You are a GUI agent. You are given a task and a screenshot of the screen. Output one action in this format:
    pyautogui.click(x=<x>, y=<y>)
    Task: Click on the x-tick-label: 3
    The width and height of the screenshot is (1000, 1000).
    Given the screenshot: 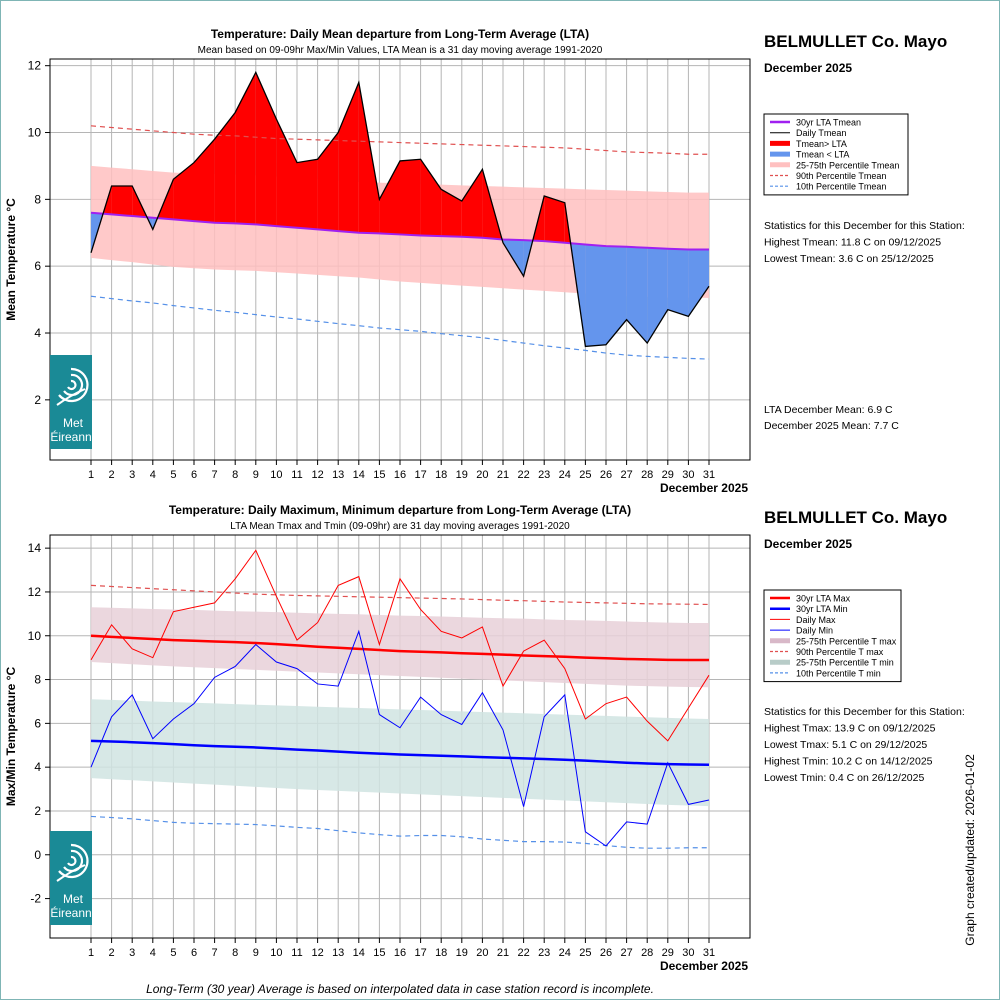 What is the action you would take?
    pyautogui.click(x=132, y=475)
    